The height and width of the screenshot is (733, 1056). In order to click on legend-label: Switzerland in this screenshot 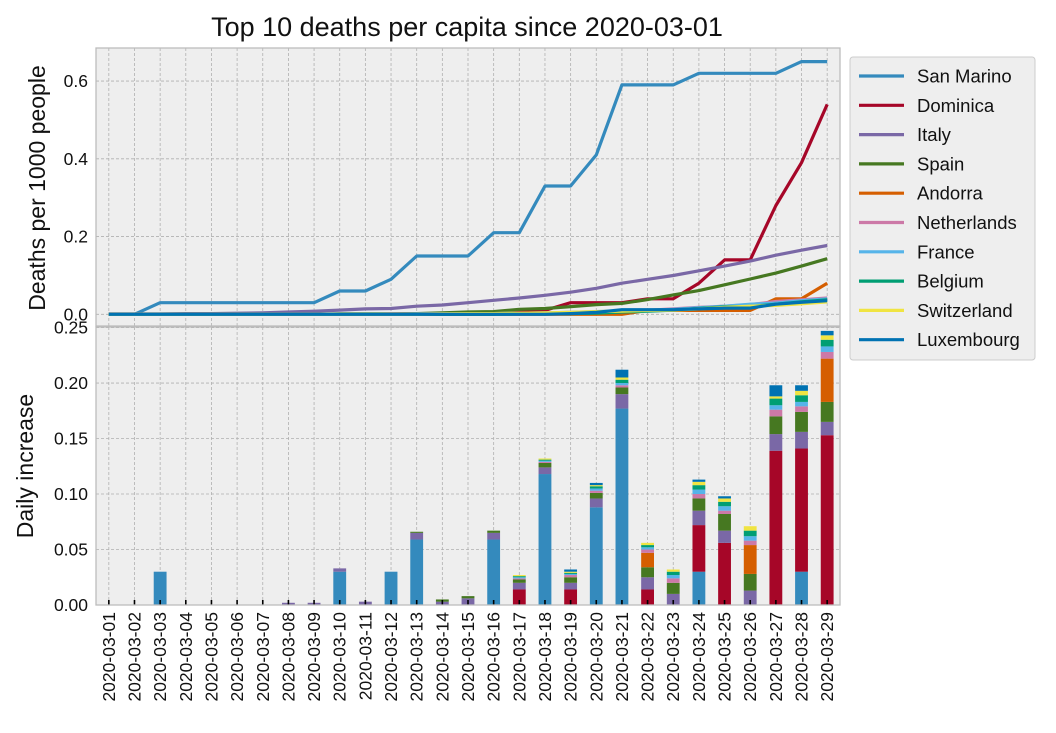, I will do `click(965, 310)`.